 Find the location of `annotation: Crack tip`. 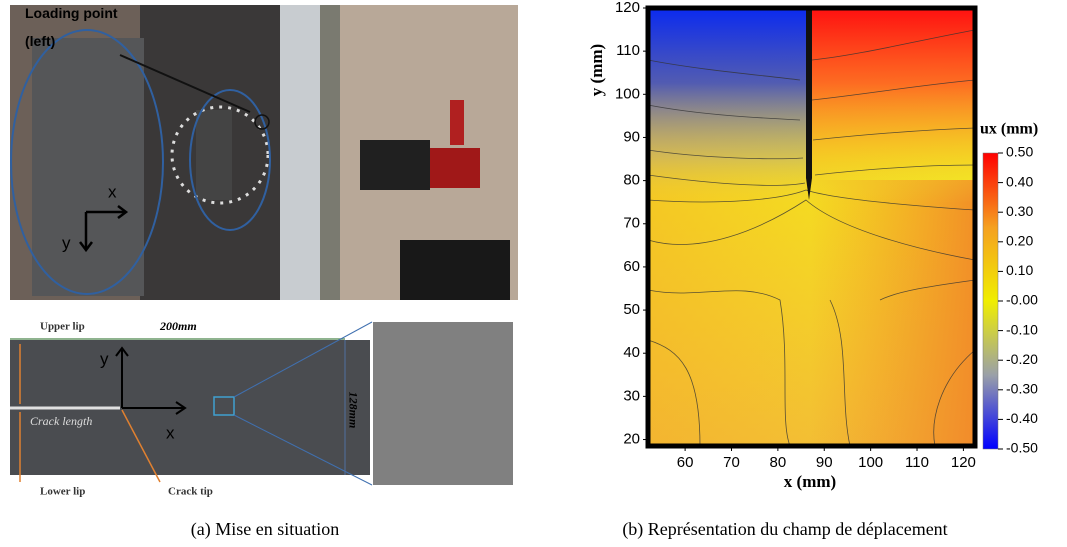

annotation: Crack tip is located at coordinates (190, 492).